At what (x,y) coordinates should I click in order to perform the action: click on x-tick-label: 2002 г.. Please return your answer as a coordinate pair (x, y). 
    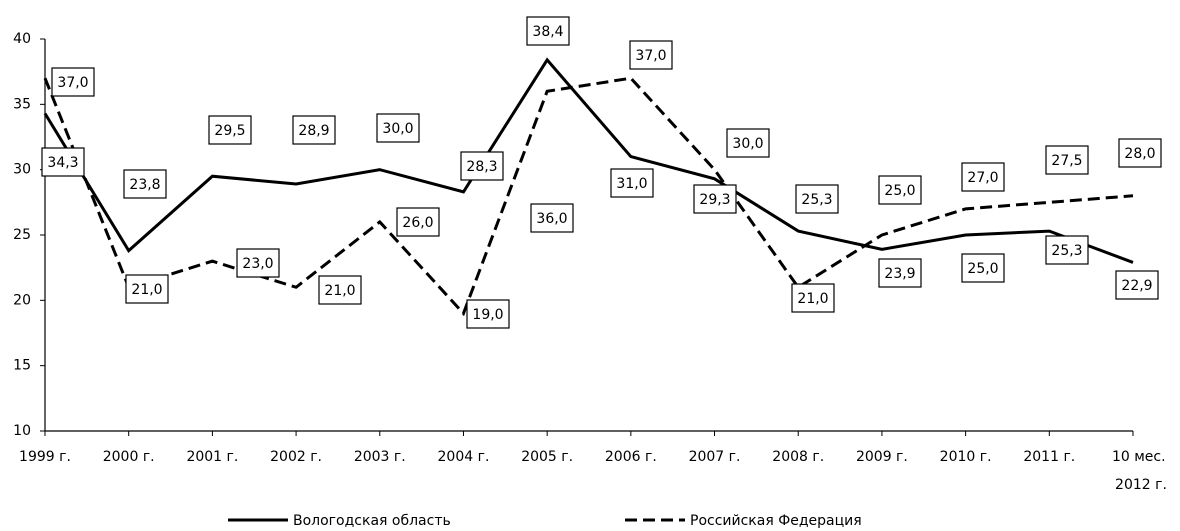
    Looking at the image, I should click on (296, 457).